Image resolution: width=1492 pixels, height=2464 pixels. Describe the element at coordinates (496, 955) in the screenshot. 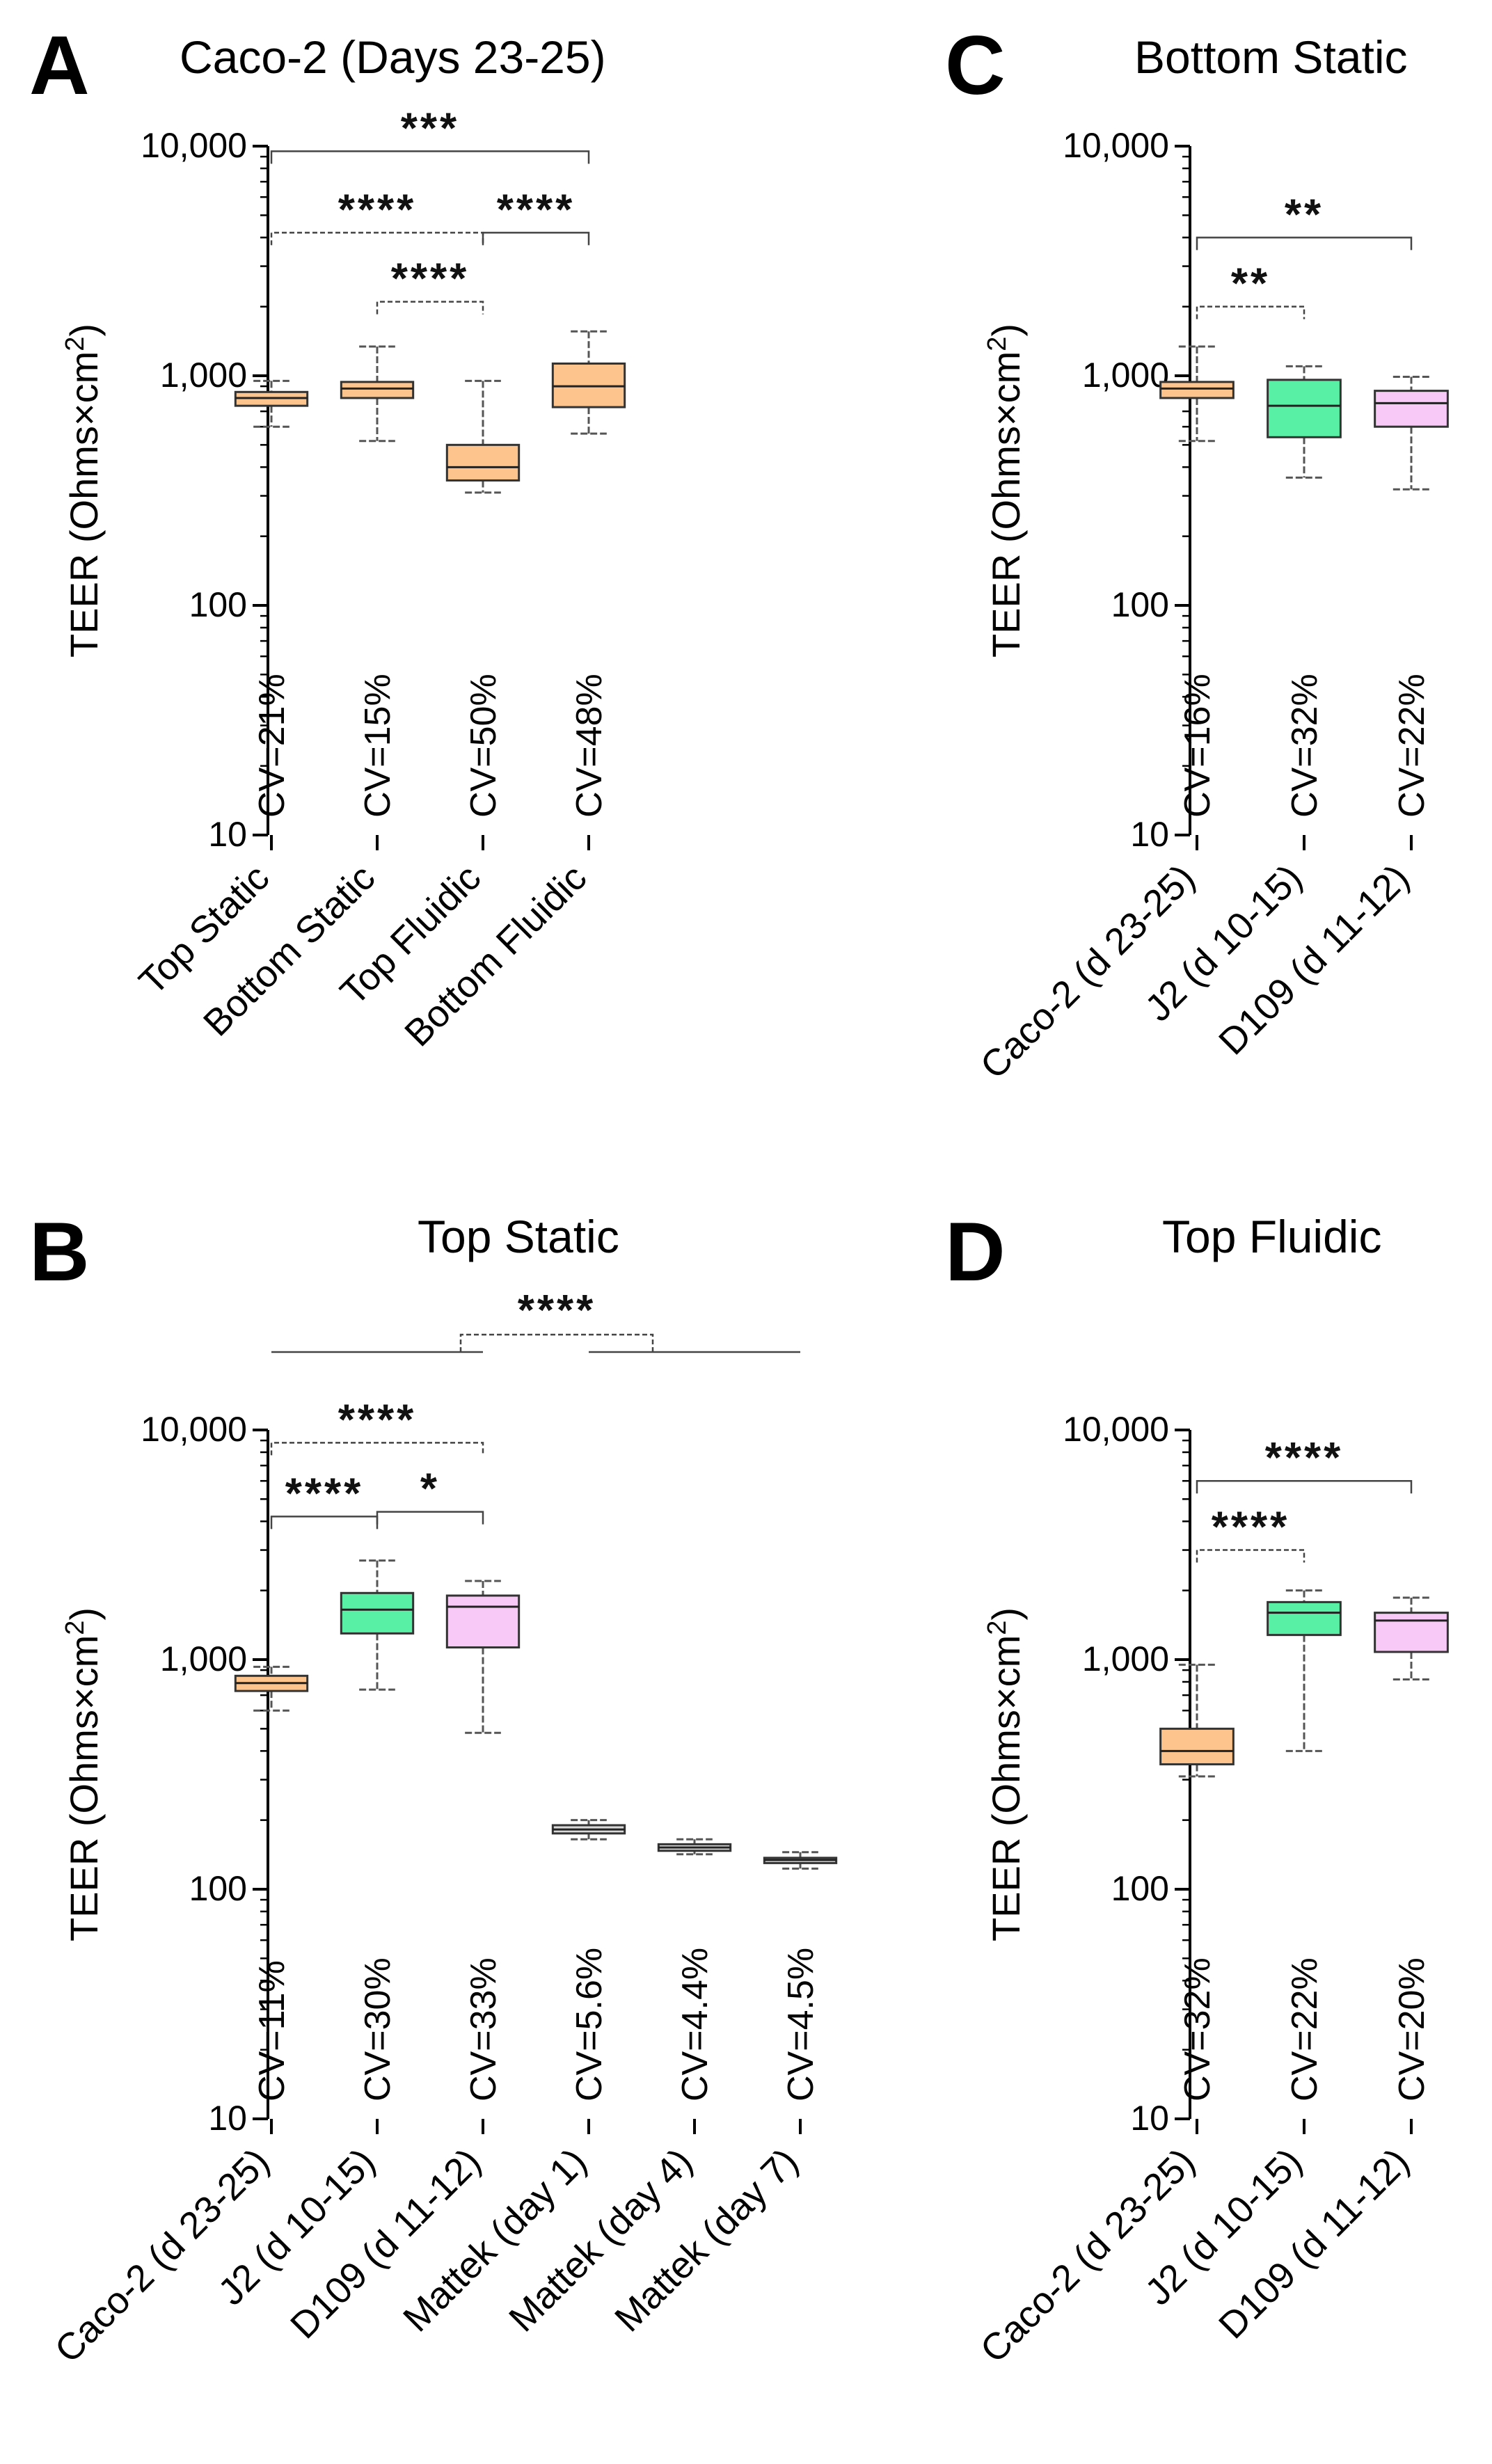

I see `x-category-label: Bottom Fluidic` at that location.